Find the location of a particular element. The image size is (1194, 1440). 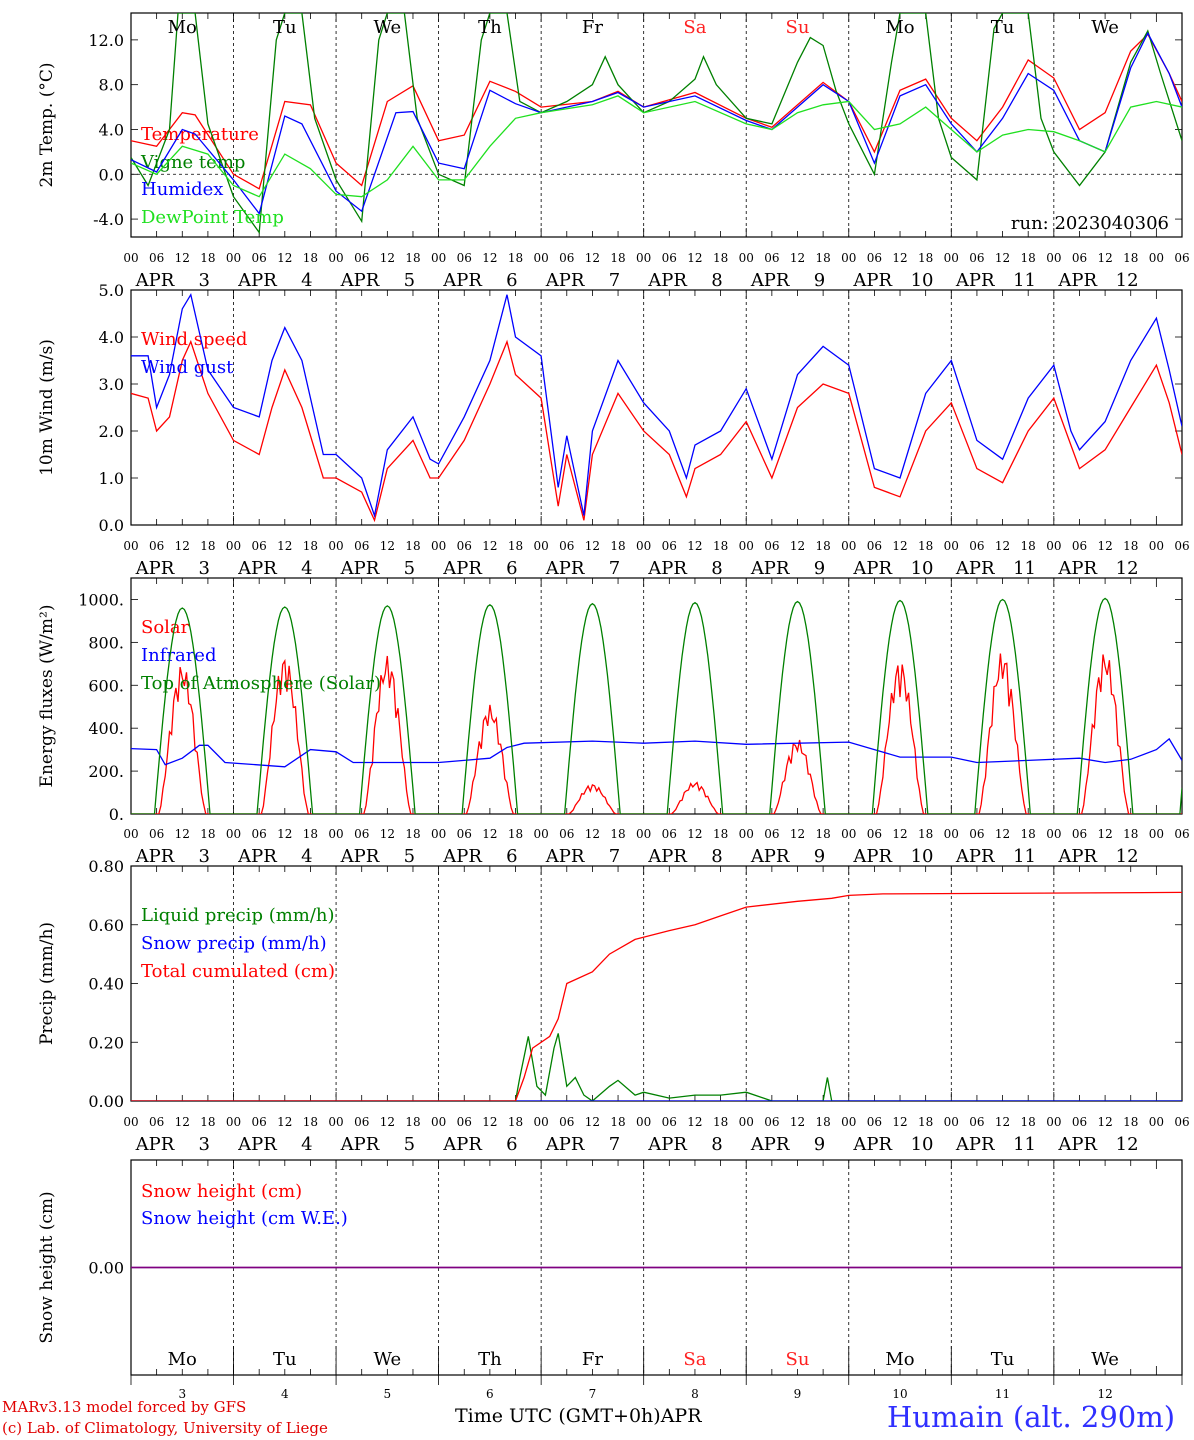

series-humidex is located at coordinates (656, 123).